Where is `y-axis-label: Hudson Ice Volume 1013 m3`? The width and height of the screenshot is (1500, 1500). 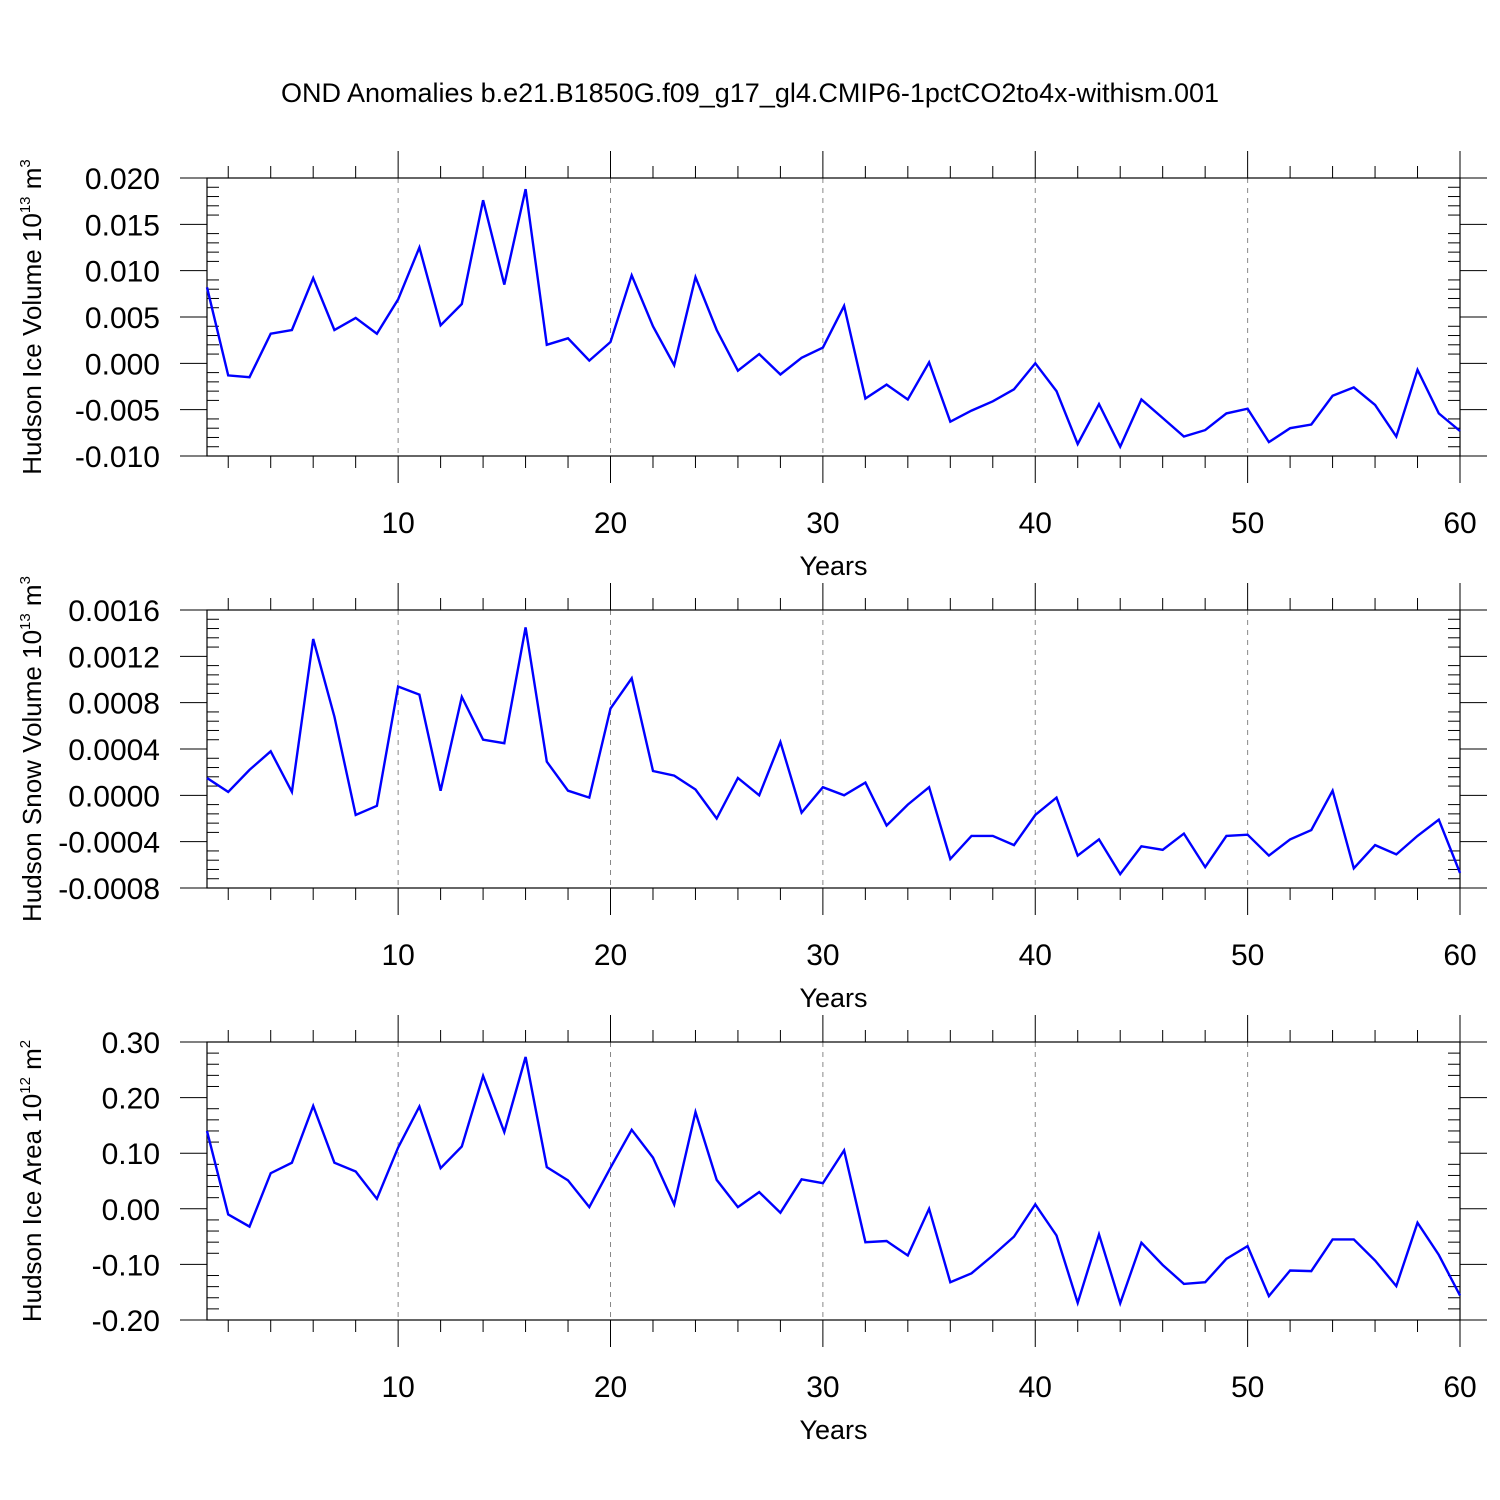 y-axis-label: Hudson Ice Volume 1013 m3 is located at coordinates (32, 317).